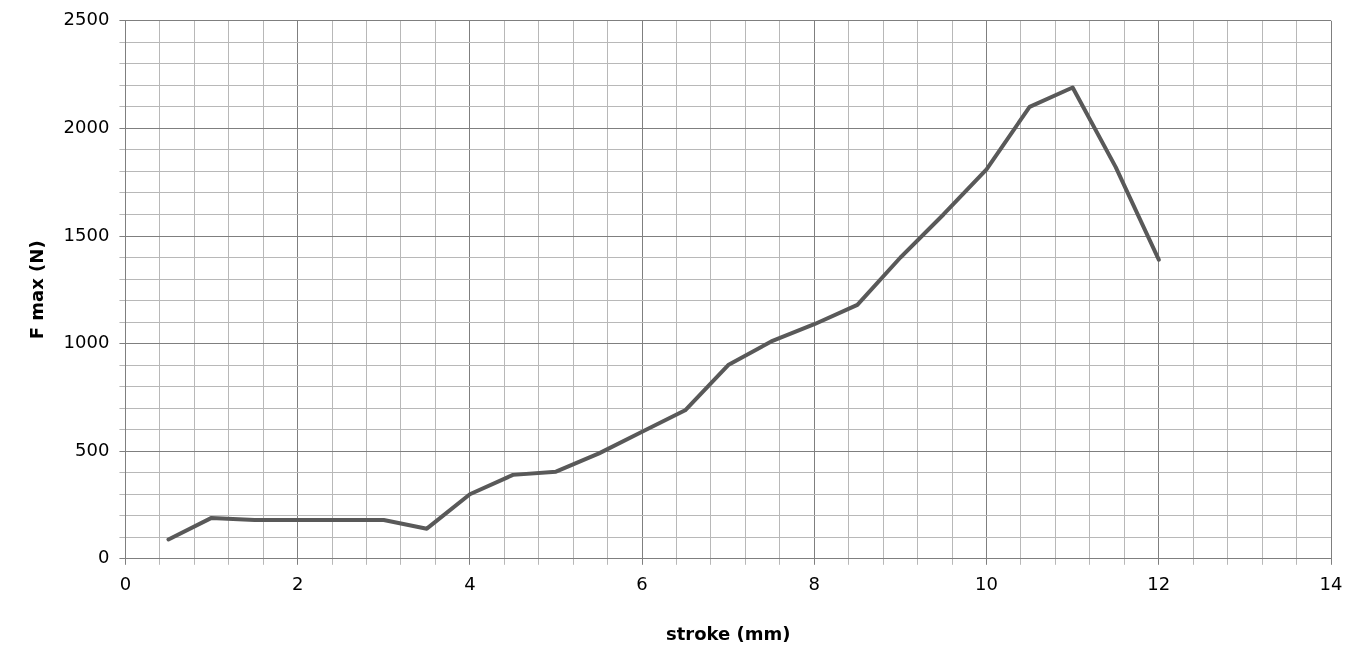 The width and height of the screenshot is (1359, 650). Describe the element at coordinates (92, 449) in the screenshot. I see `y-tick-label: 500` at that location.